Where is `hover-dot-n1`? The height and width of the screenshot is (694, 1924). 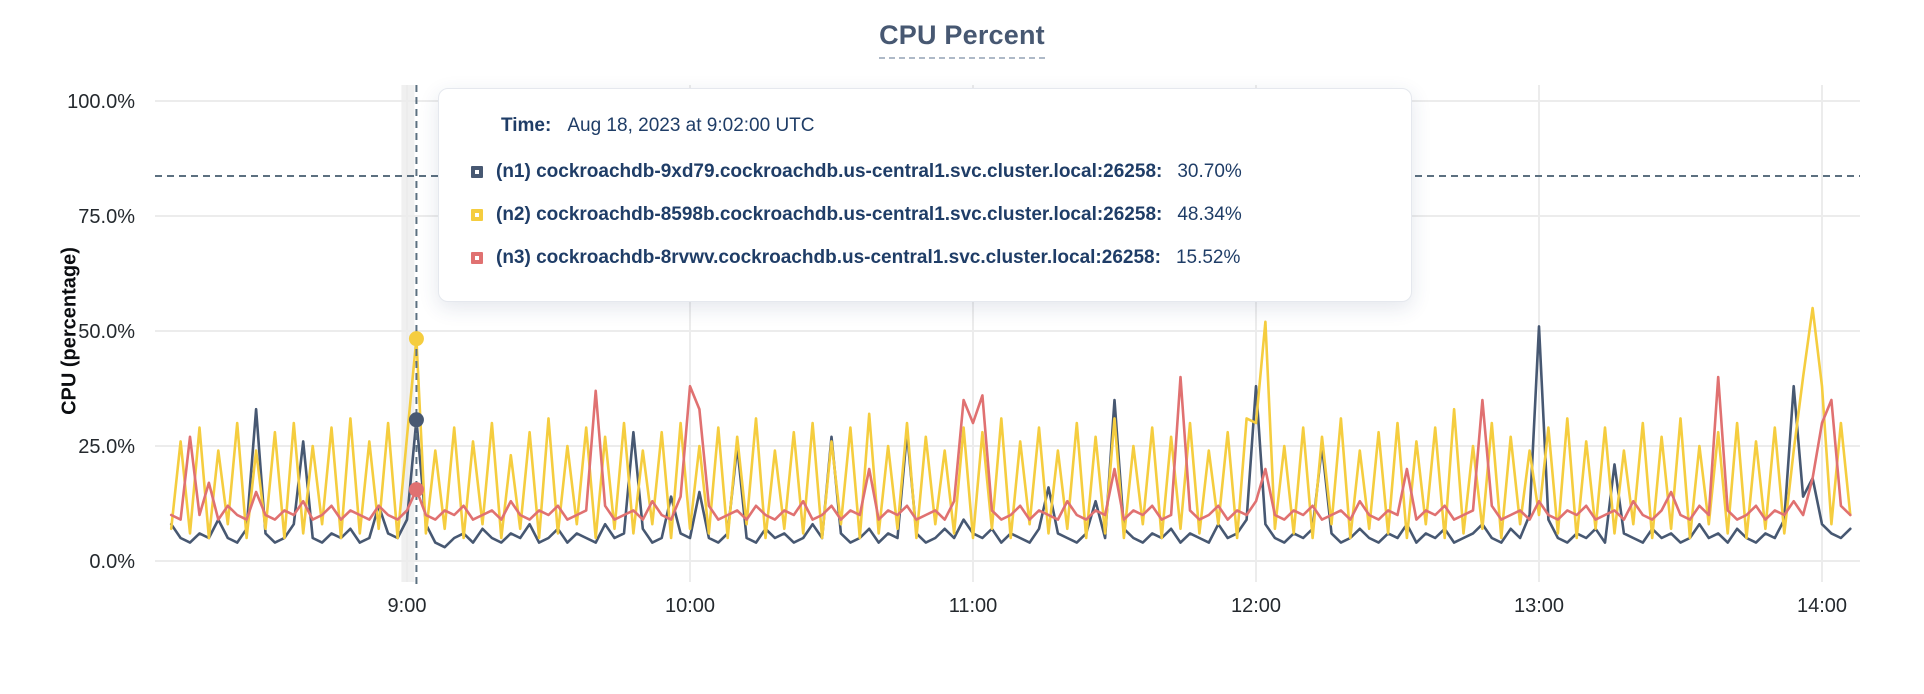 hover-dot-n1 is located at coordinates (416, 420).